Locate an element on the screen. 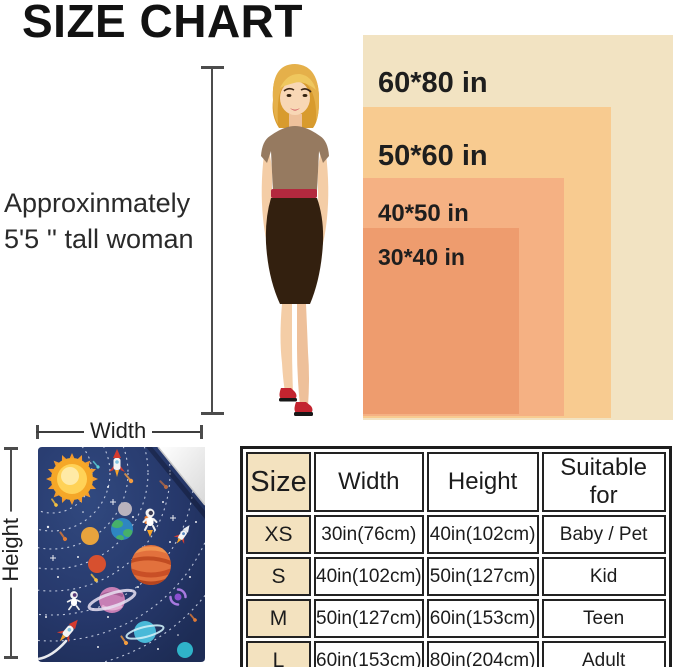 This screenshot has width=679, height=667. cell-height: 80in(204cm) is located at coordinates (482, 654).